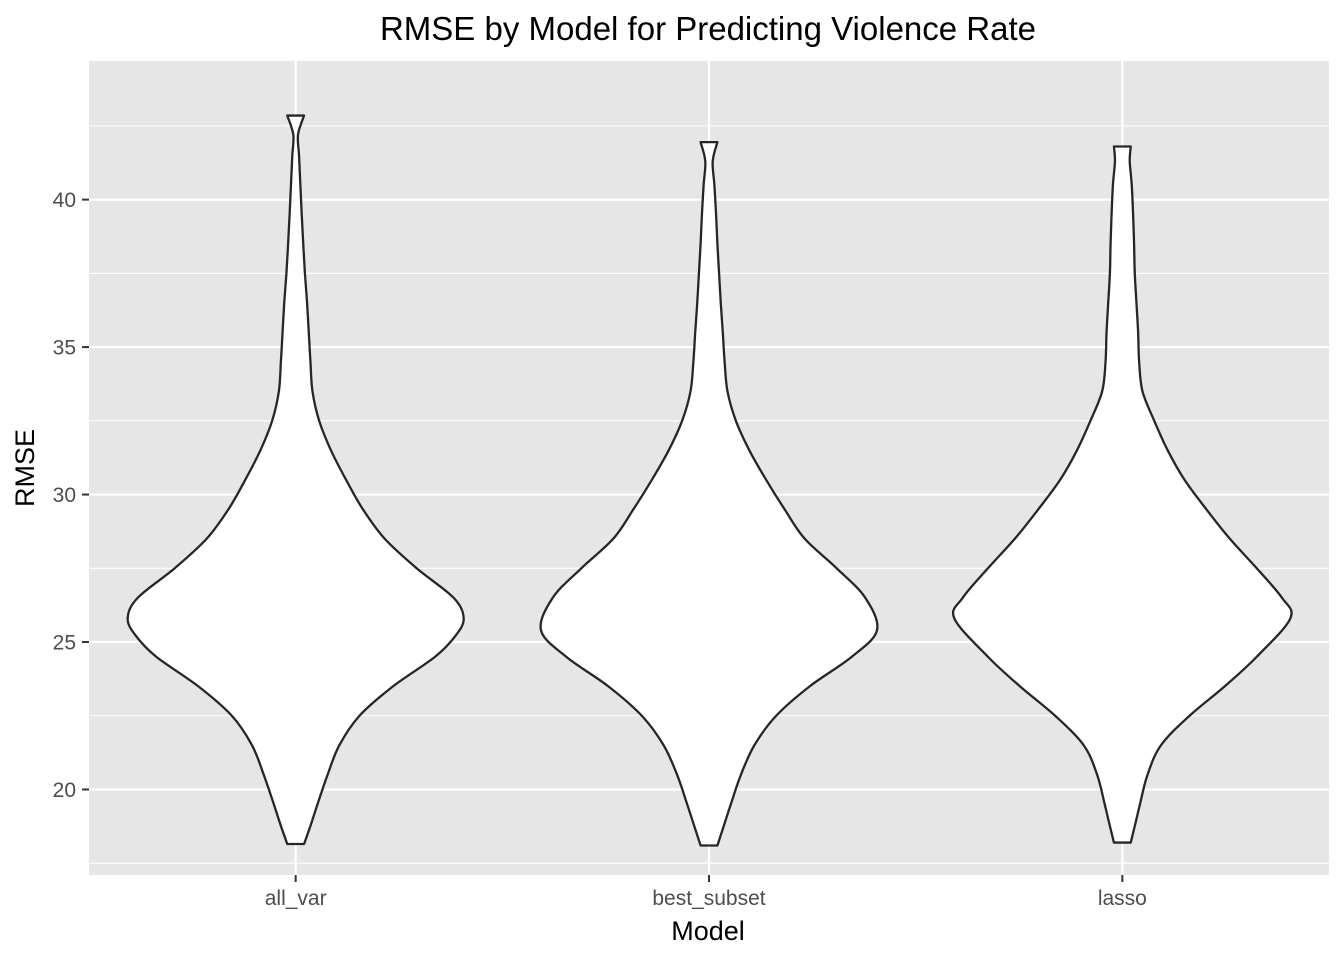 Image resolution: width=1344 pixels, height=965 pixels. What do you see at coordinates (296, 898) in the screenshot?
I see `x-tick-label: all_var` at bounding box center [296, 898].